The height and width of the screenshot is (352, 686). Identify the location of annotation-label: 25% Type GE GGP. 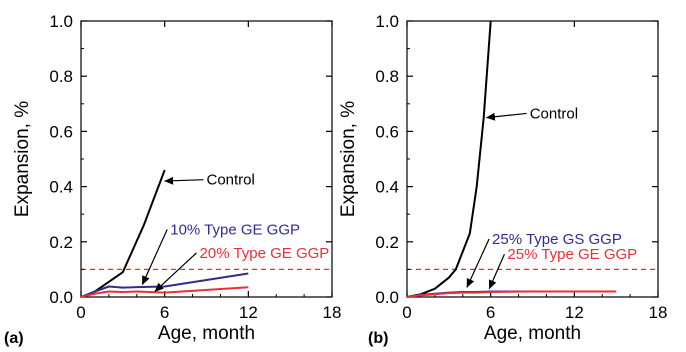
(572, 254).